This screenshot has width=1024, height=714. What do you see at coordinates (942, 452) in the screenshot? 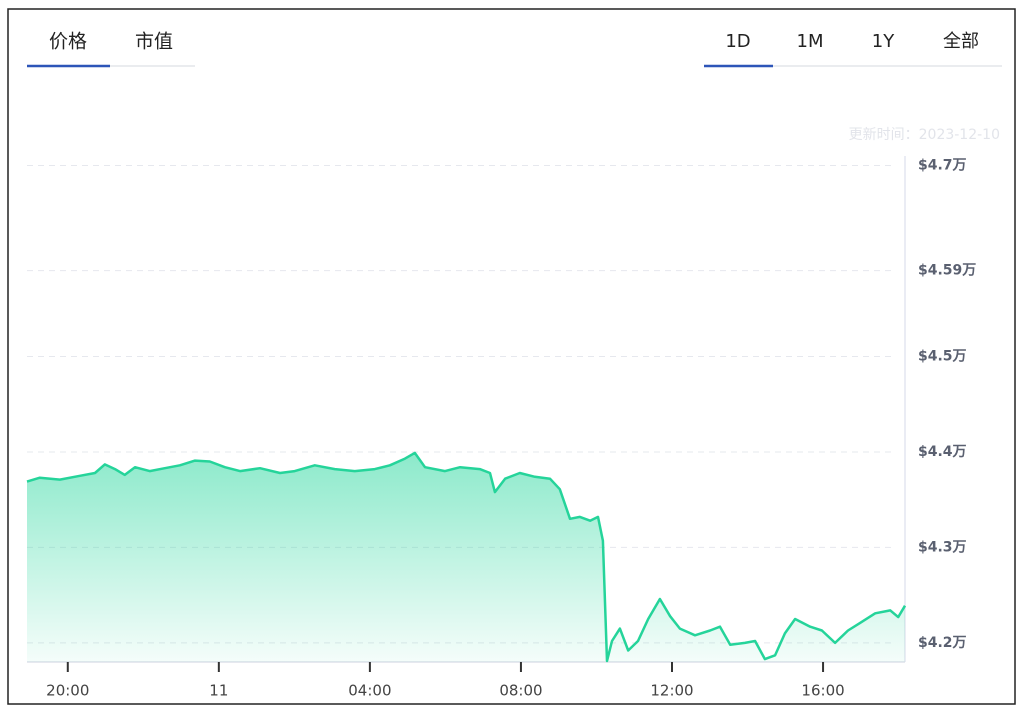
I see `y-tick-label: $4.4万` at bounding box center [942, 452].